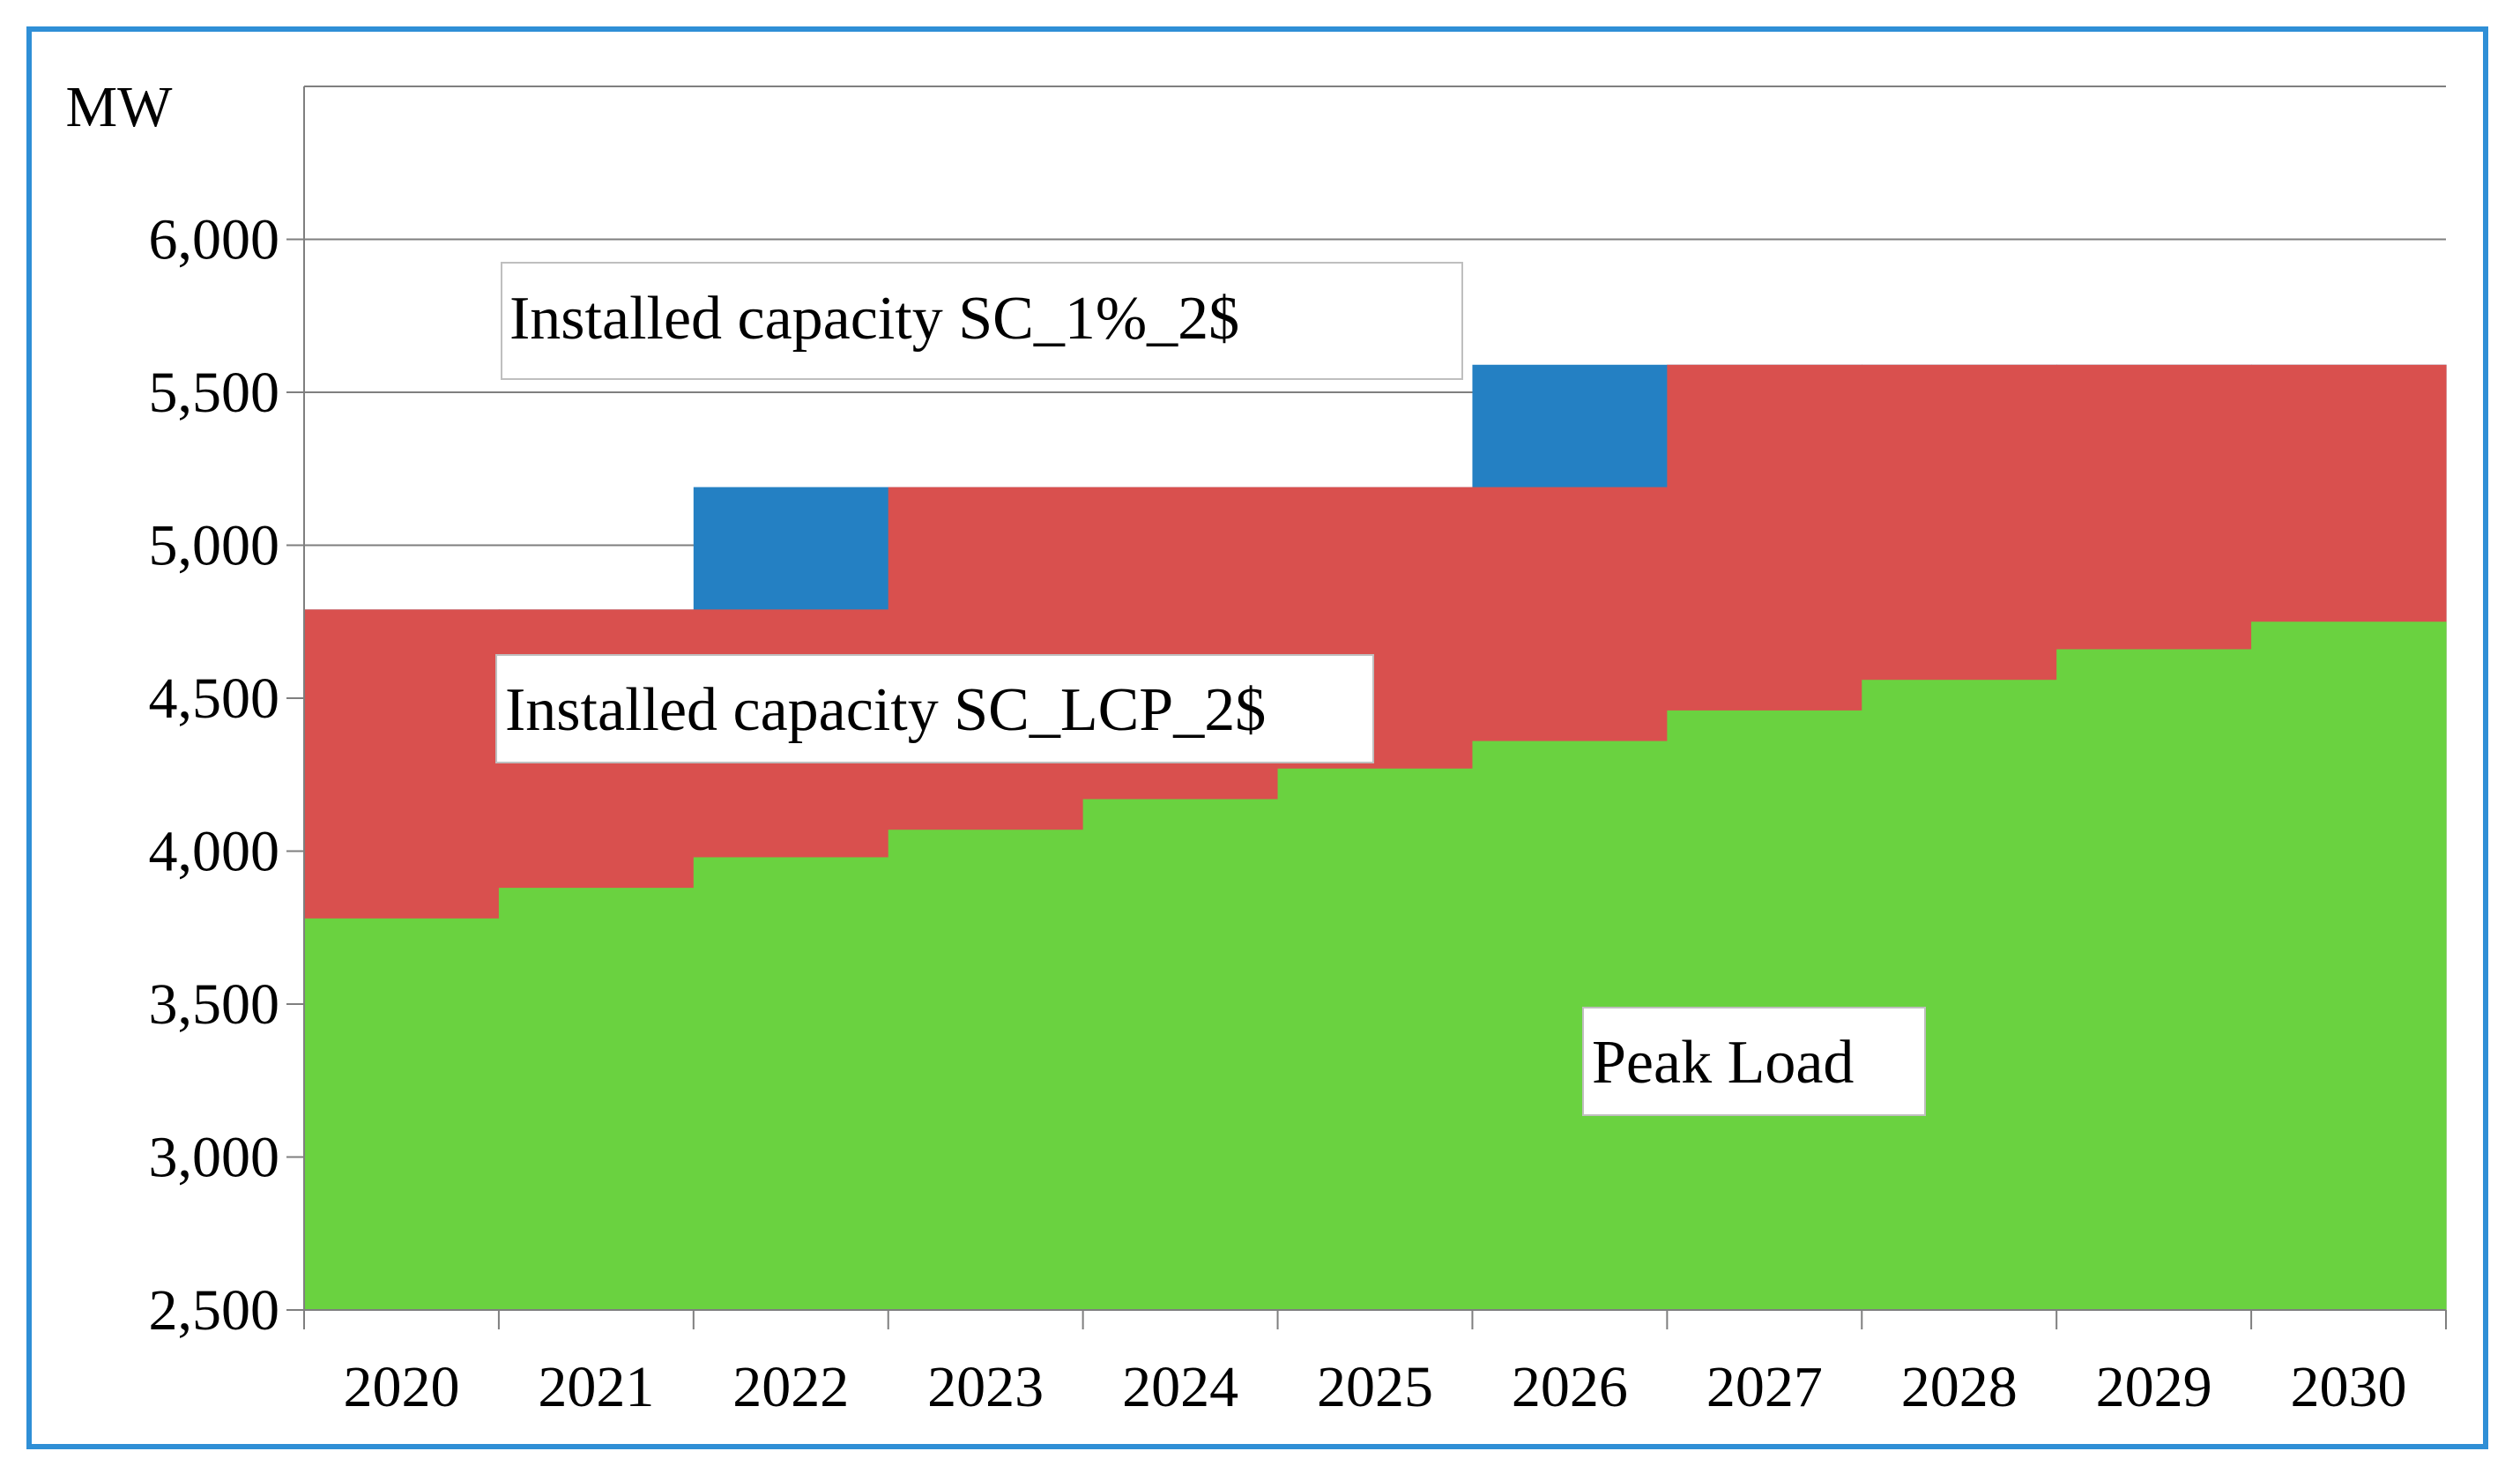  Describe the element at coordinates (874, 319) in the screenshot. I see `annotation-label: Installed capacity SC_1%_2$` at that location.